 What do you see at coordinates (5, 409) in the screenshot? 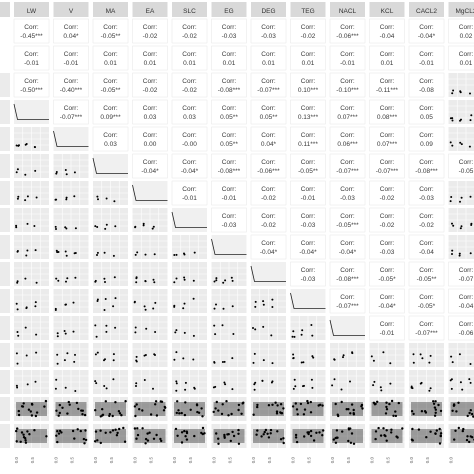
I see `left-strip-panel` at bounding box center [5, 409].